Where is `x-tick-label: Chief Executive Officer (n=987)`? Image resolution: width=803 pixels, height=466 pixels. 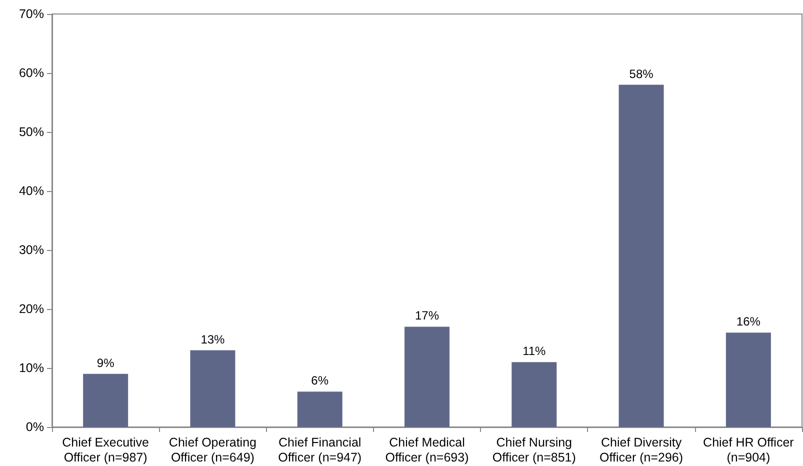
x-tick-label: Chief Executive Officer (n=987) is located at coordinates (106, 450).